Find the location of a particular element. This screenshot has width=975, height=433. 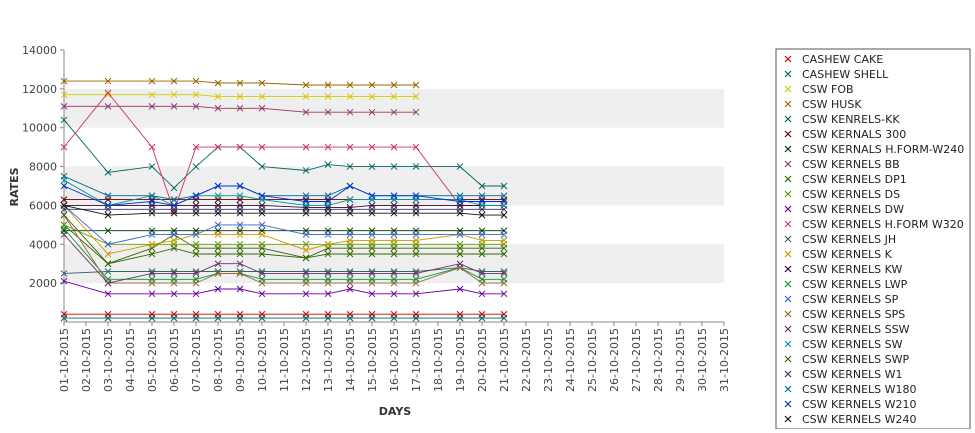

legend-label: CSW KERNELS KW is located at coordinates (852, 269).